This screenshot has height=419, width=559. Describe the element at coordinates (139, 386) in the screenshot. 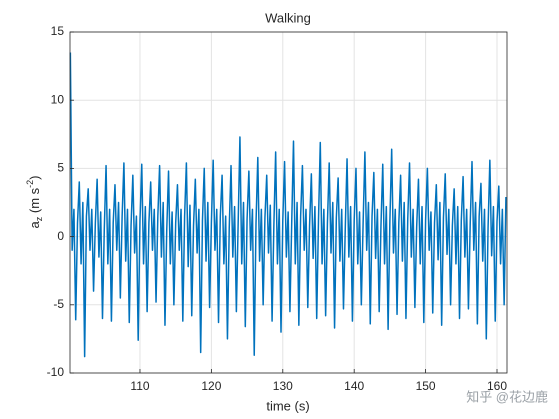

I see `x-tick-label: 110` at that location.